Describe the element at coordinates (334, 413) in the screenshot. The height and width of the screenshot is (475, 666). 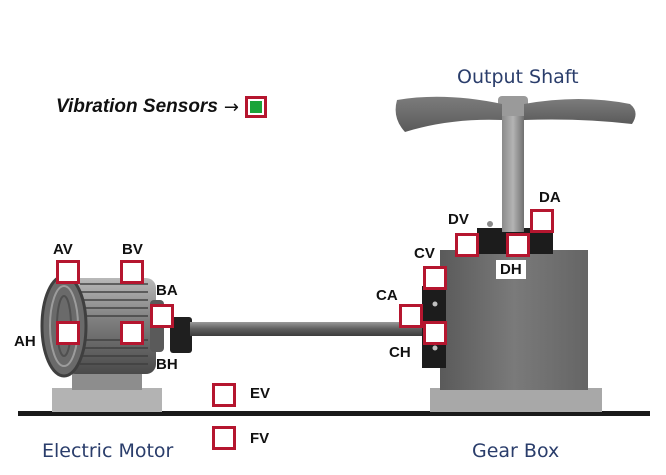
I see `ground-line` at that location.